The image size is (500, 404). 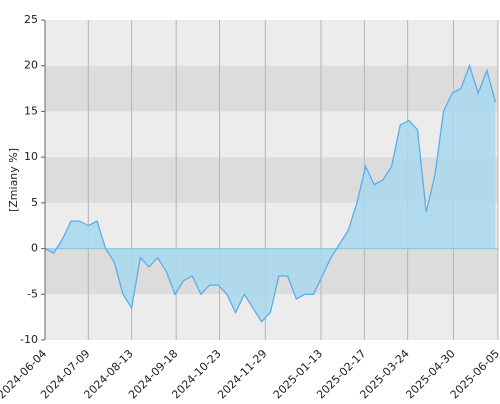 I want to click on y-tick-label: 15, so click(x=31, y=110).